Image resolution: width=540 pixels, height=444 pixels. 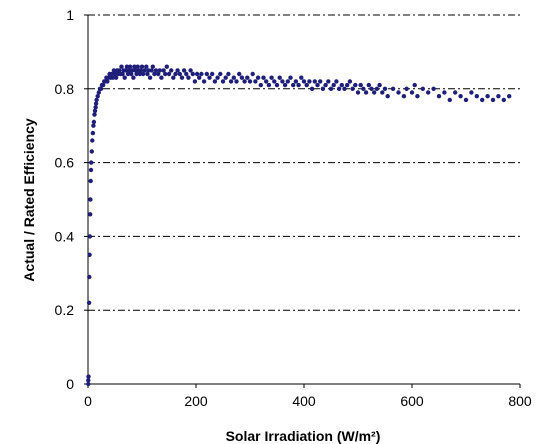 What do you see at coordinates (65, 236) in the screenshot?
I see `y-tick-label: 0.4` at bounding box center [65, 236].